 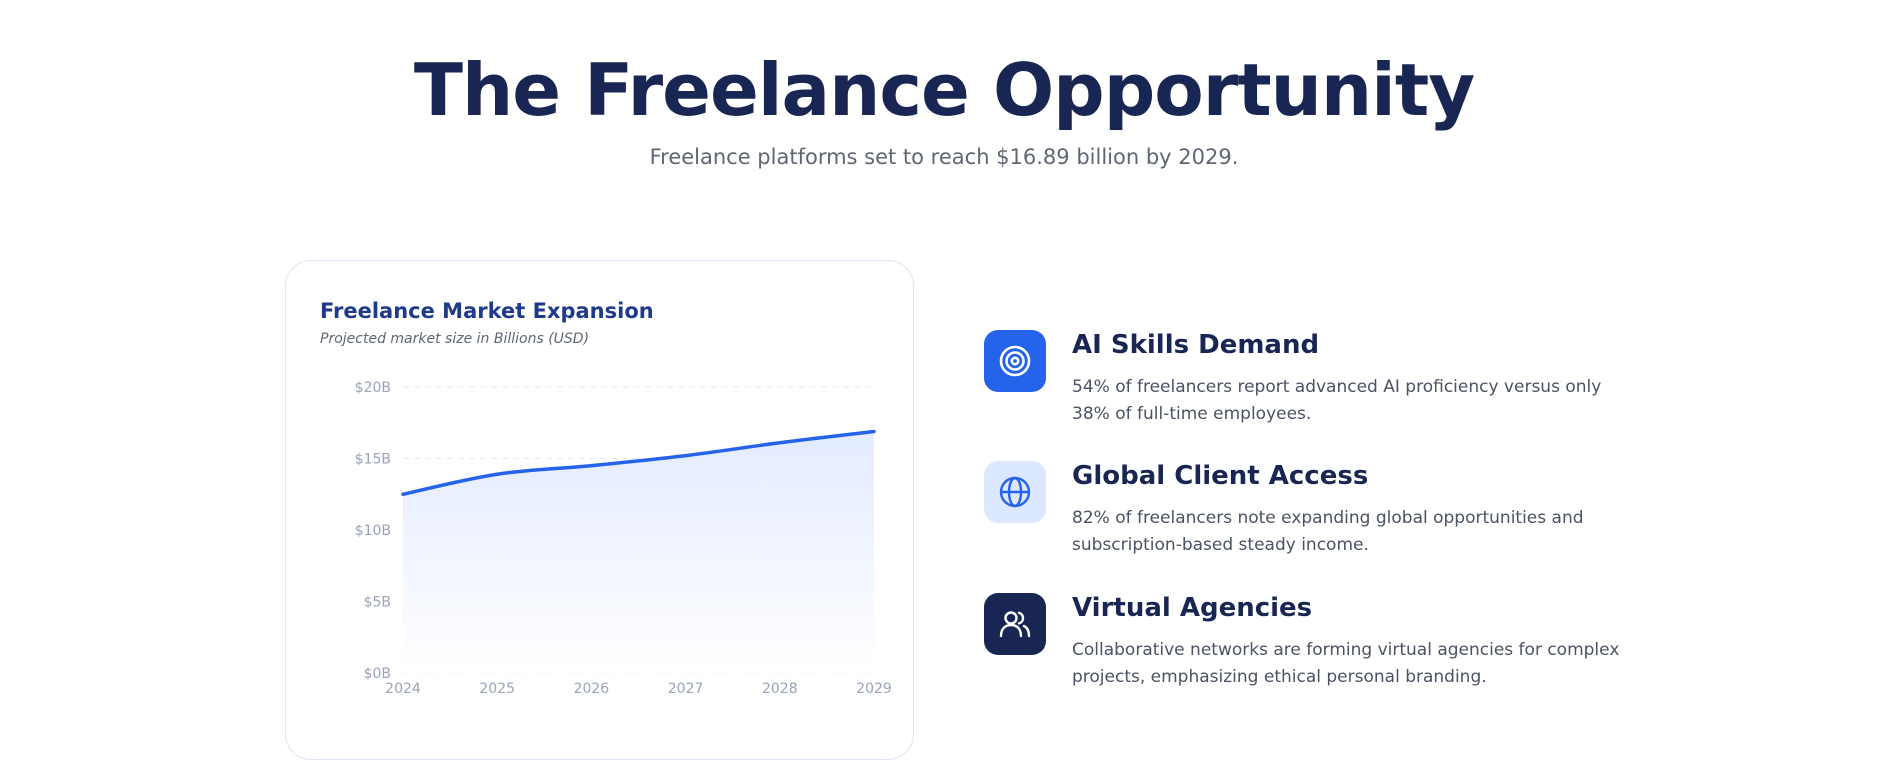 What do you see at coordinates (403, 689) in the screenshot?
I see `x-tick-label: 2024` at bounding box center [403, 689].